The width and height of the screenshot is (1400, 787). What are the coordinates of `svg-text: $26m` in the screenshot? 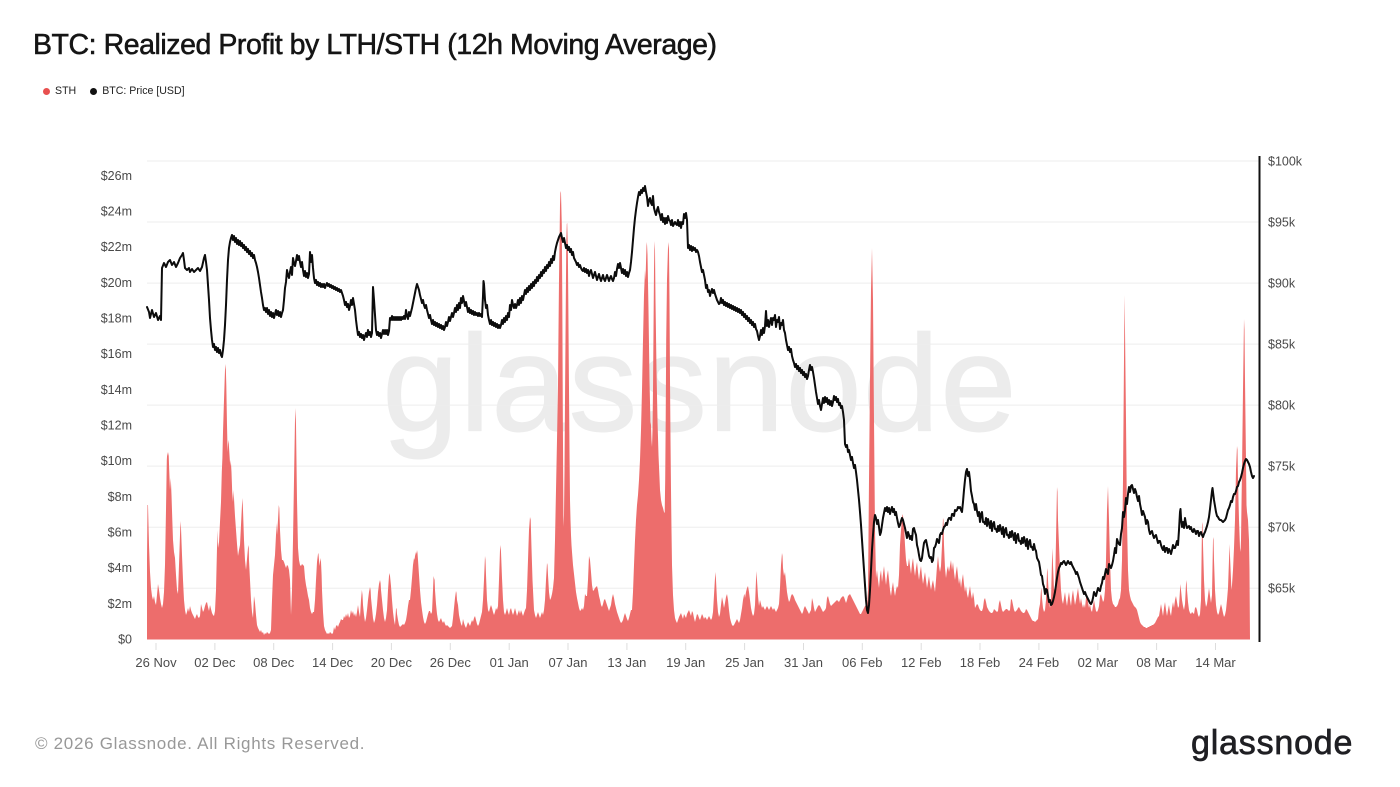 It's located at (116, 176).